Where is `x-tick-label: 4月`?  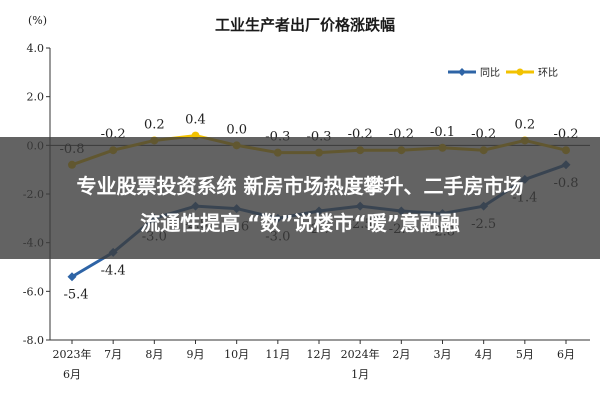 x-tick-label: 4月 is located at coordinates (484, 354).